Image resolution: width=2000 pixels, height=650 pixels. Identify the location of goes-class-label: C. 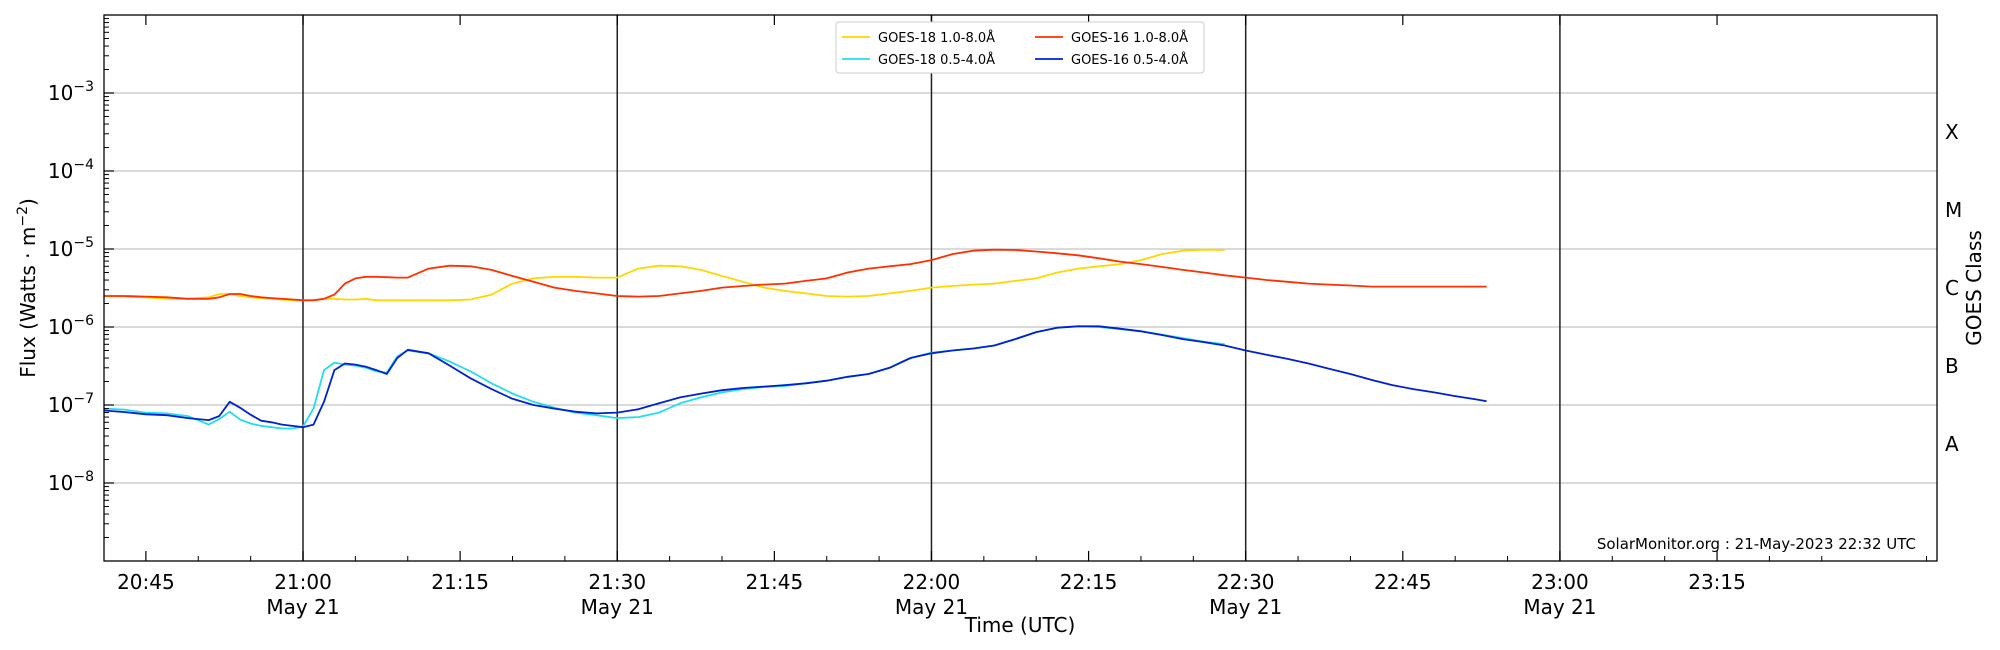
(1952, 288).